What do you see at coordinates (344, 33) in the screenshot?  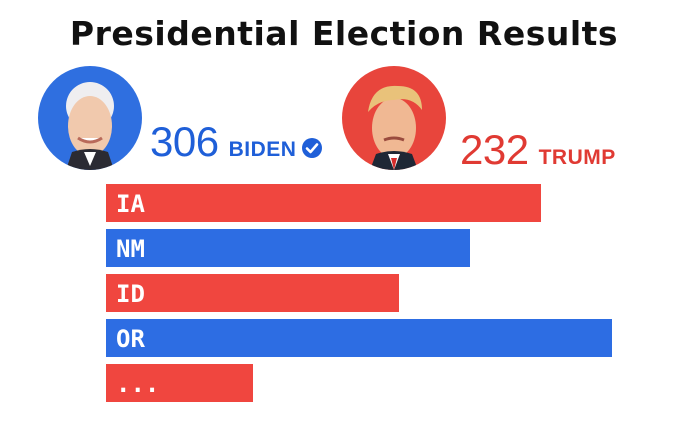 I see `page-title: Presidential Election Results` at bounding box center [344, 33].